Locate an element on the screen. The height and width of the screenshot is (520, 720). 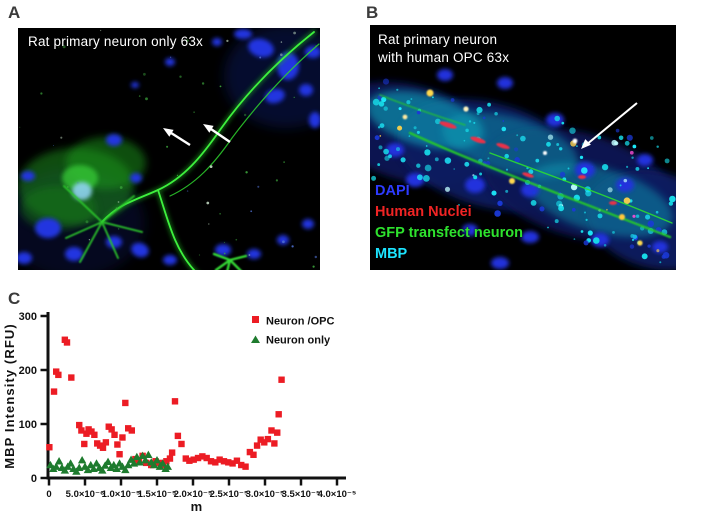
bright-puncta is located at coordinates (522, 167).